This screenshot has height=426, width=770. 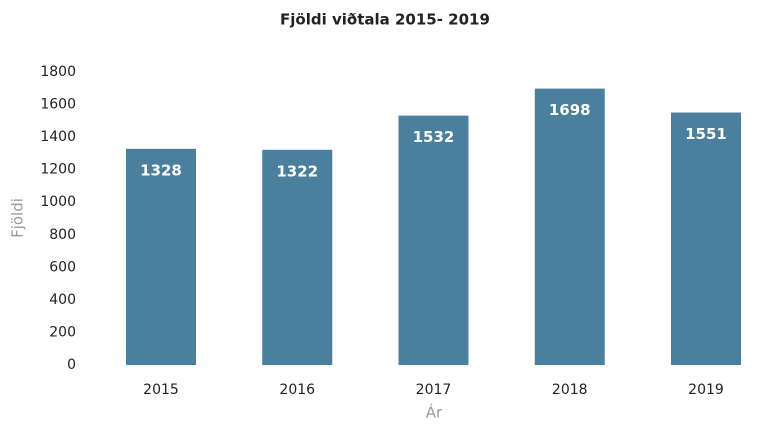 I want to click on y-tick-label: 600, so click(x=62, y=267).